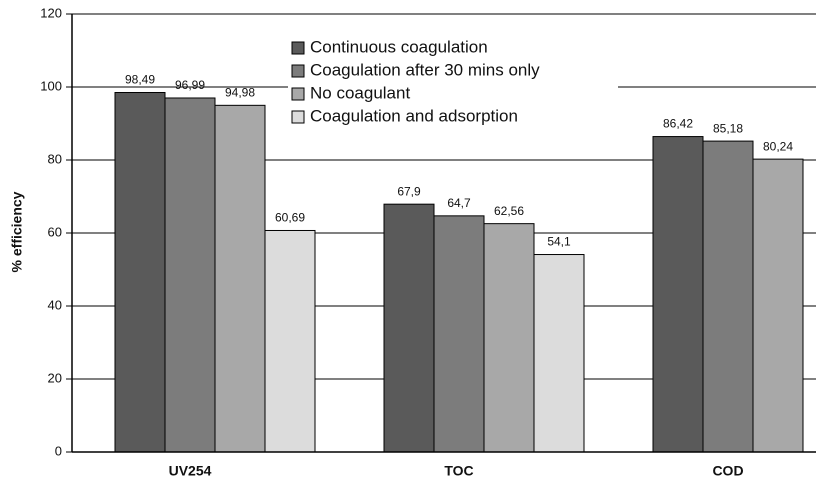 Image resolution: width=816 pixels, height=491 pixels. I want to click on value-label: 86,42, so click(678, 124).